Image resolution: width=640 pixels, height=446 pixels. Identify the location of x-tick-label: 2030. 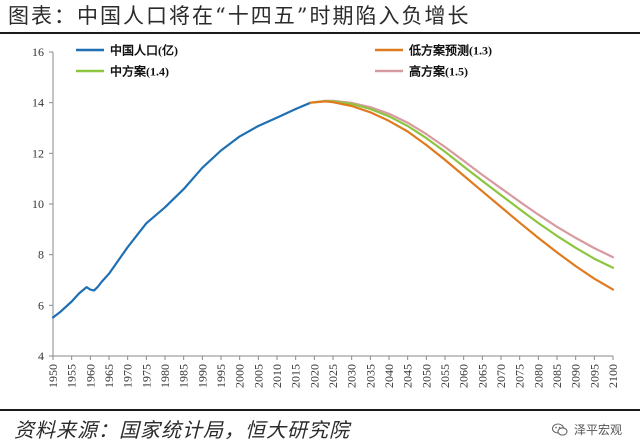
(352, 376).